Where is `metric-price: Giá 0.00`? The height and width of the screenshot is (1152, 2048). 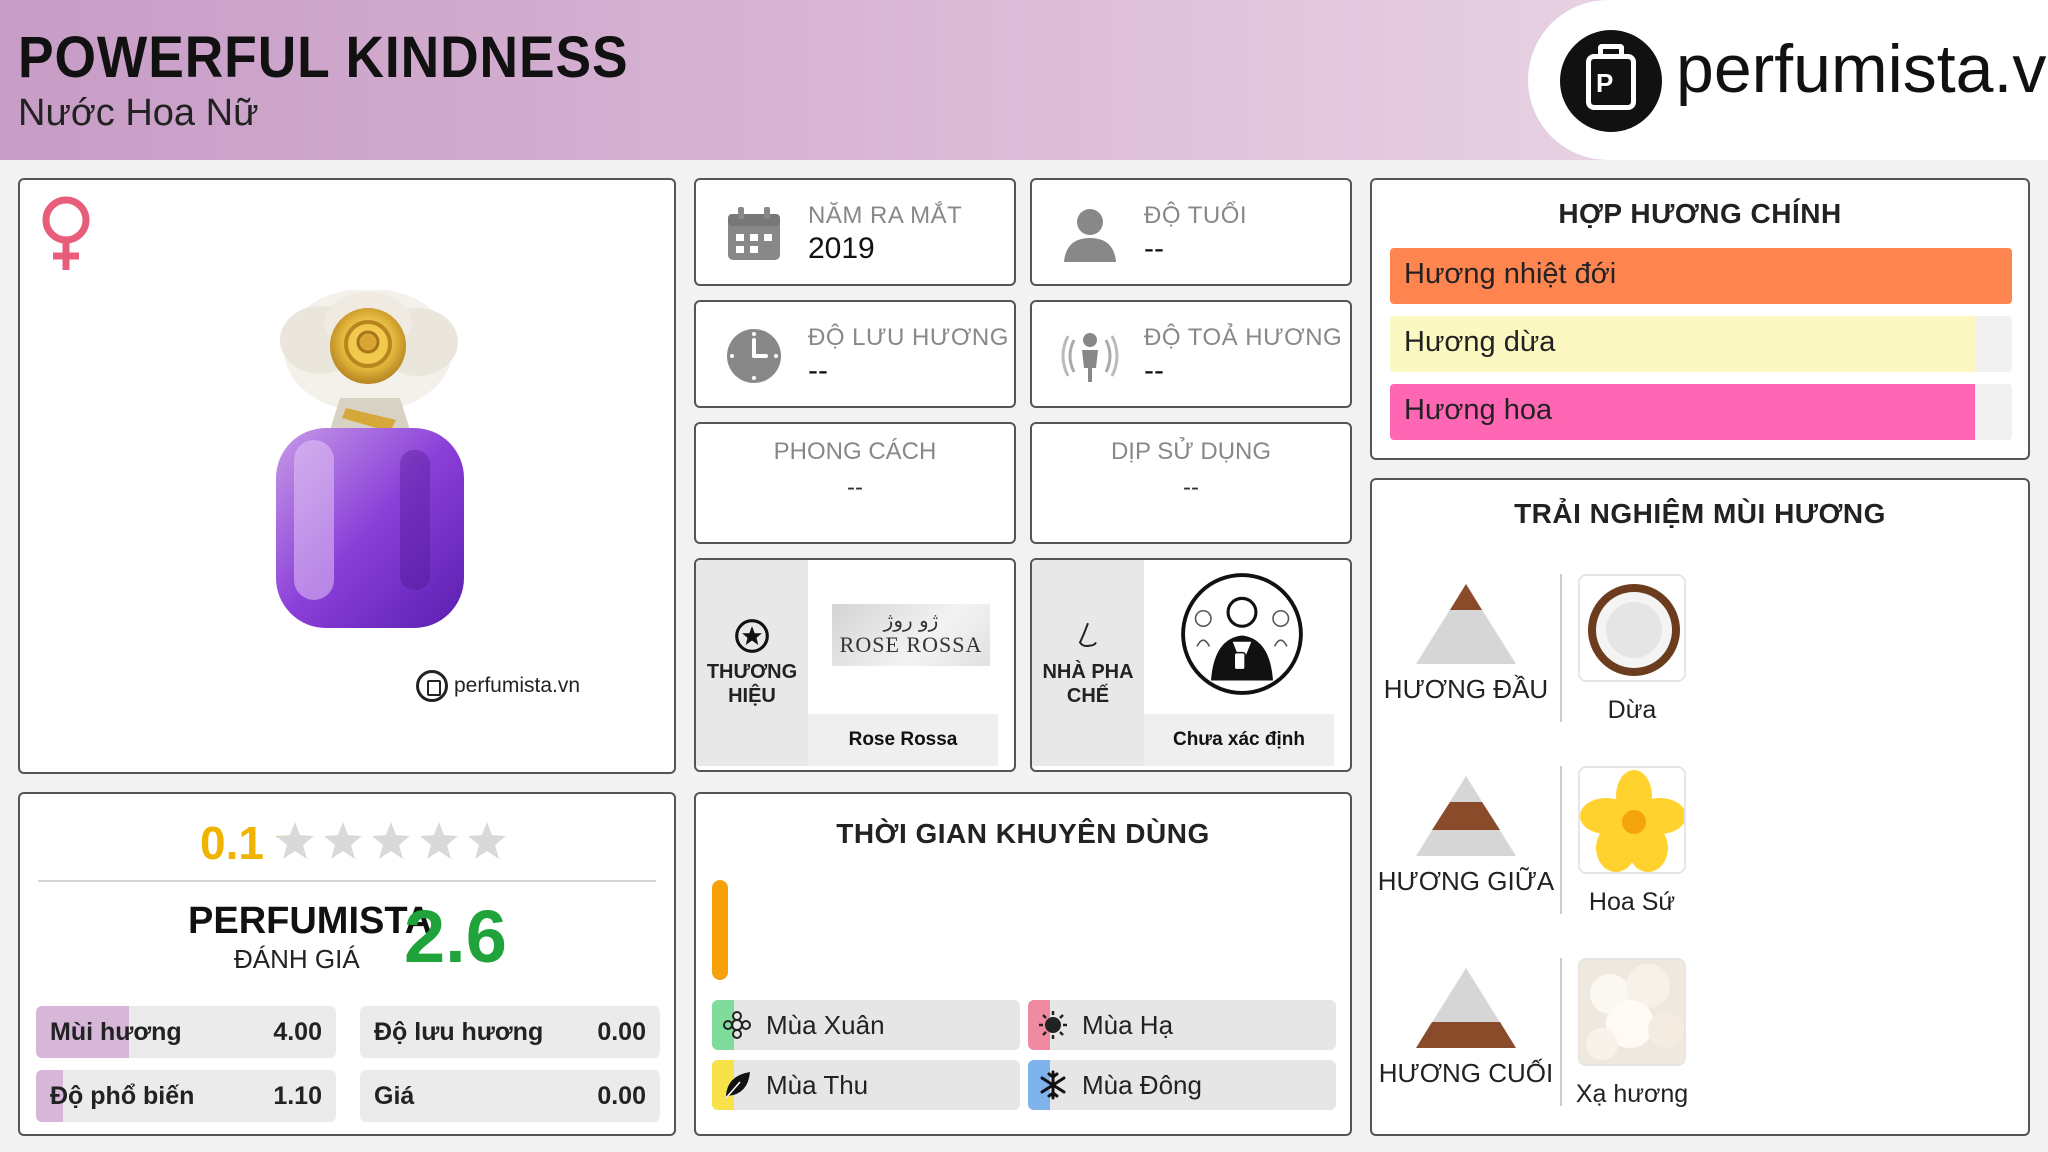 metric-price: Giá 0.00 is located at coordinates (510, 1096).